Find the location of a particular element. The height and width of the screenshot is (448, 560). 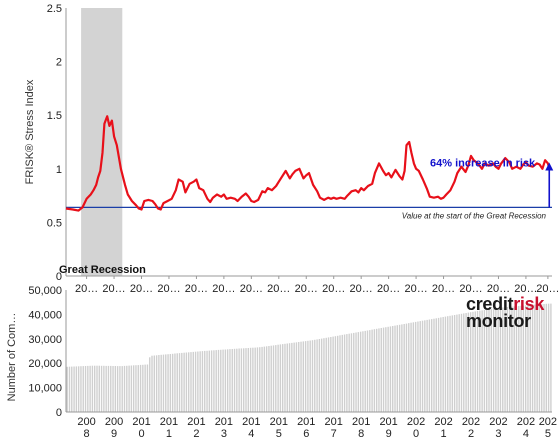

increase-arrow-head is located at coordinates (549, 166).